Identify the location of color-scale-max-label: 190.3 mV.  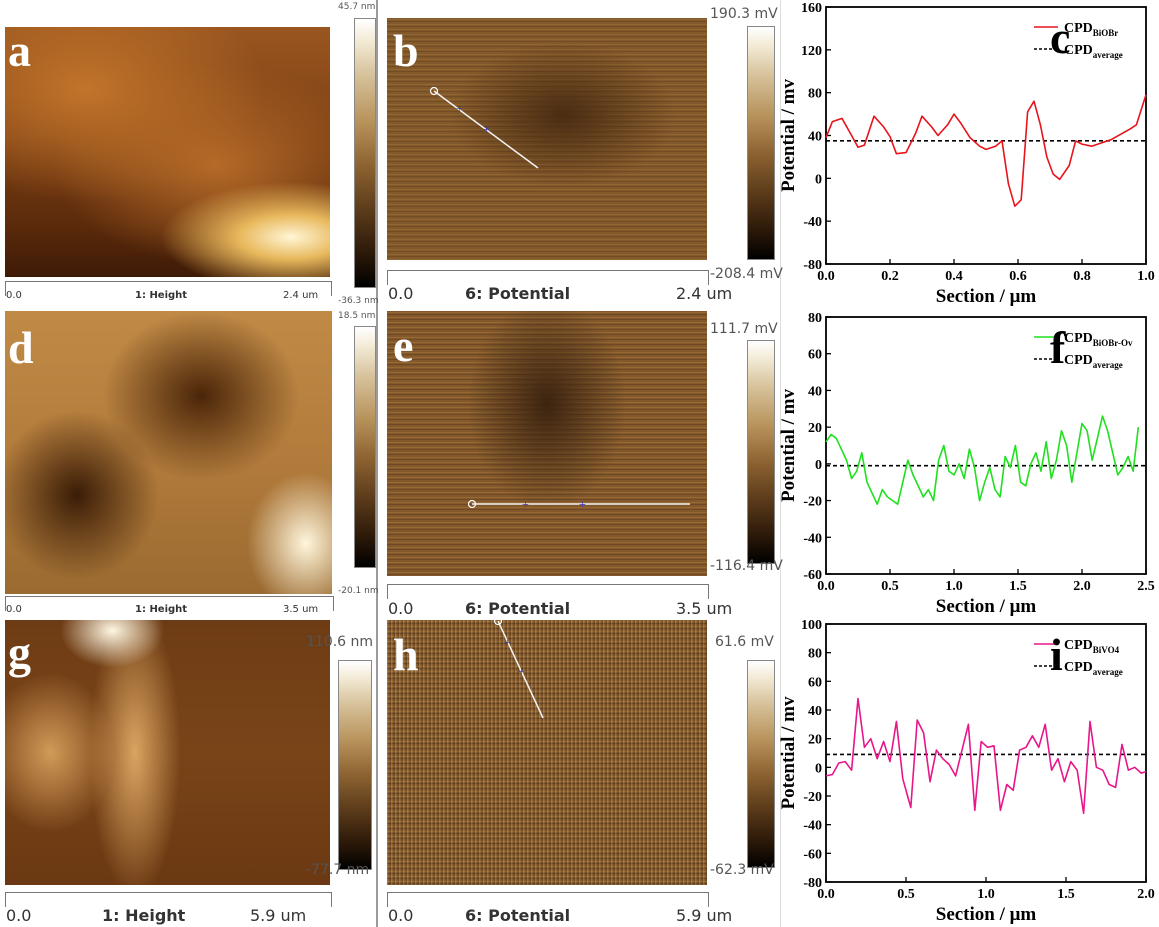
(744, 14).